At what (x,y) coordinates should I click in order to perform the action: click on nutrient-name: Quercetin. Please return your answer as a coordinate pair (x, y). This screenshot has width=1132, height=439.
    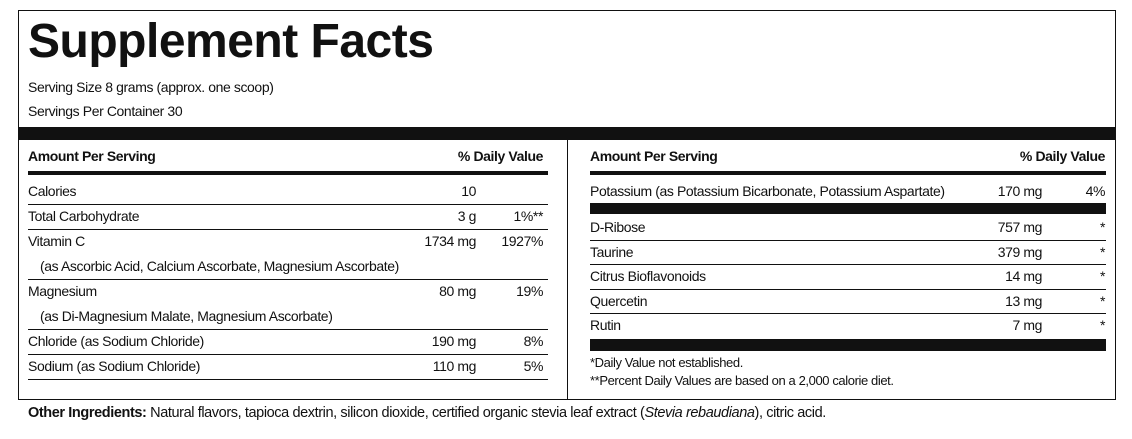
    Looking at the image, I should click on (619, 300).